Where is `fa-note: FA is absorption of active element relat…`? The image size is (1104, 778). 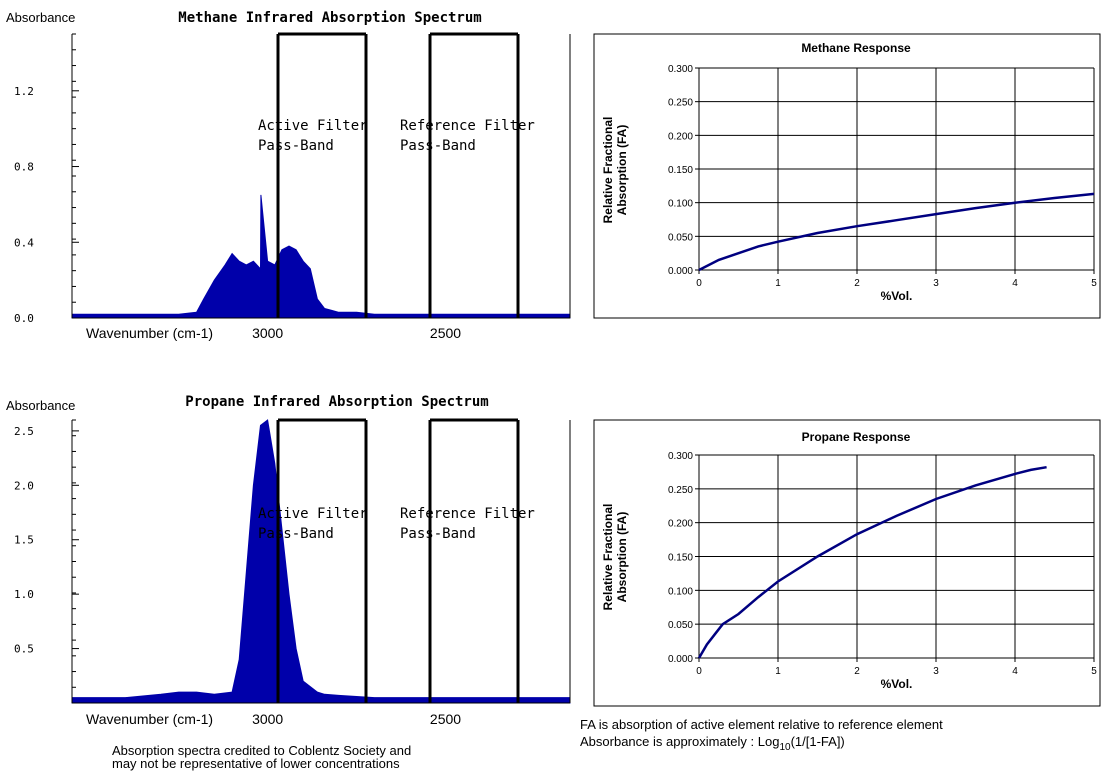 fa-note: FA is absorption of active element relat… is located at coordinates (761, 736).